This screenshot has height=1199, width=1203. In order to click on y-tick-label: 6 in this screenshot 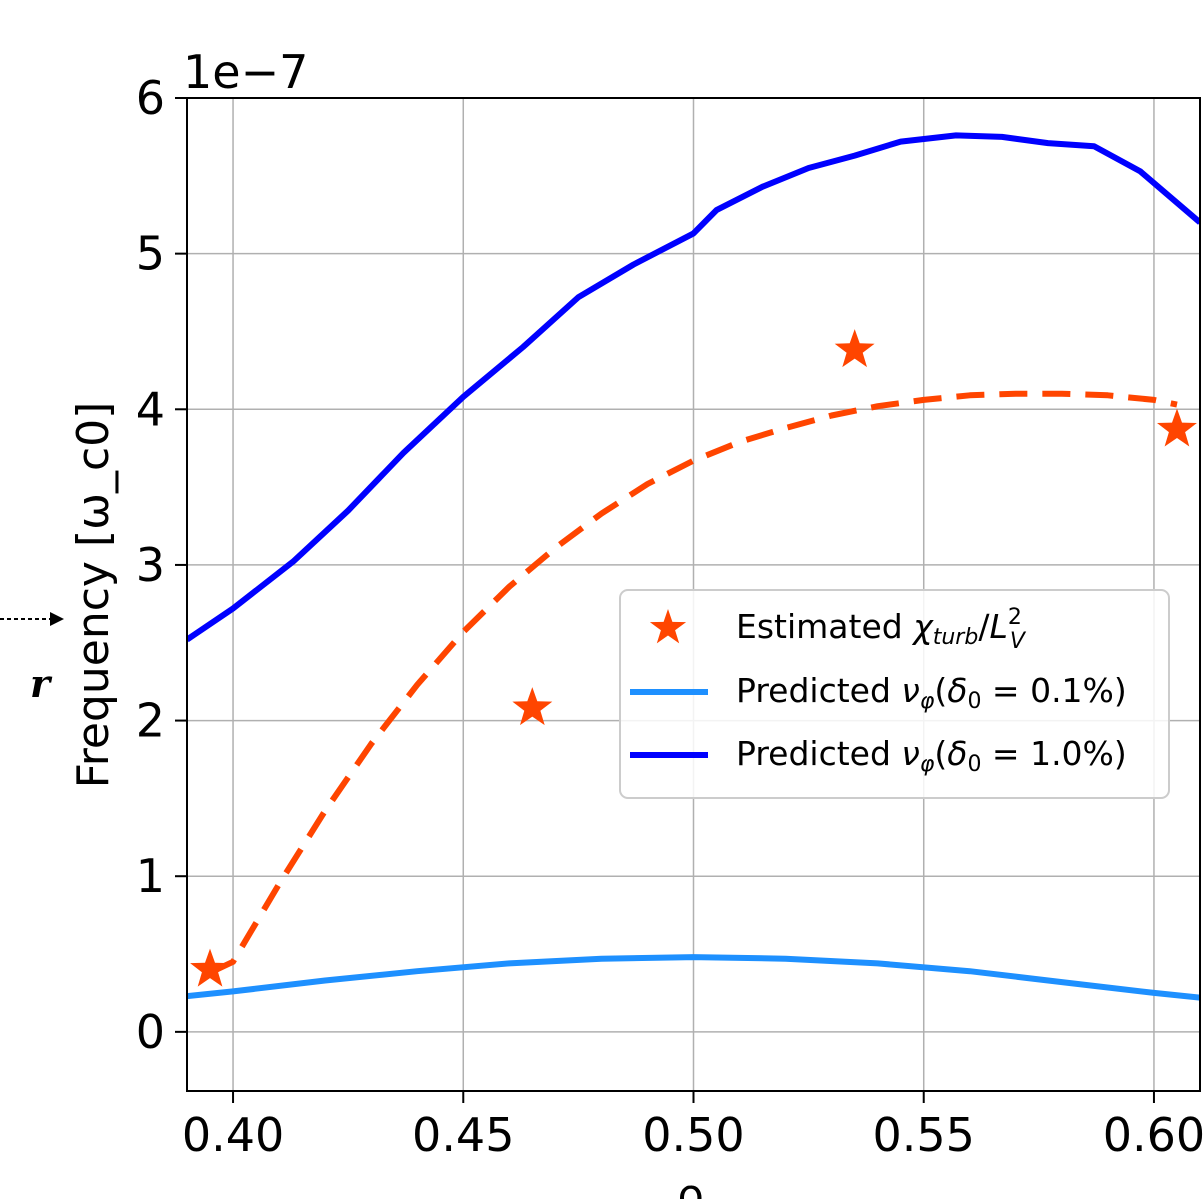, I will do `click(150, 98)`.